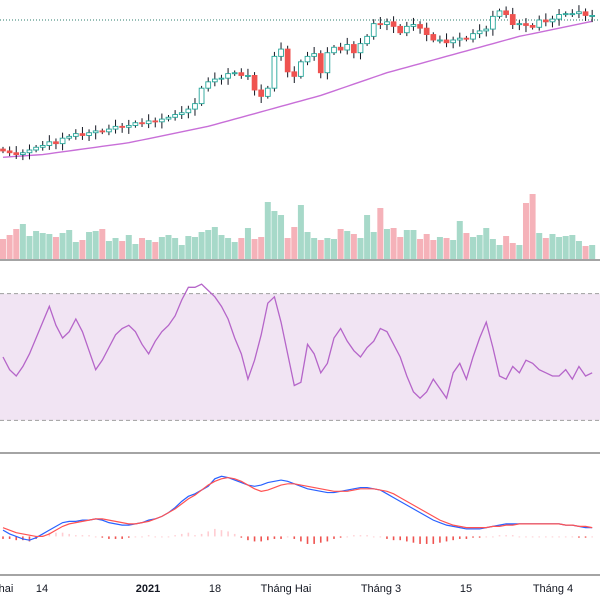  What do you see at coordinates (297, 536) in the screenshot?
I see `macd-histogram` at bounding box center [297, 536].